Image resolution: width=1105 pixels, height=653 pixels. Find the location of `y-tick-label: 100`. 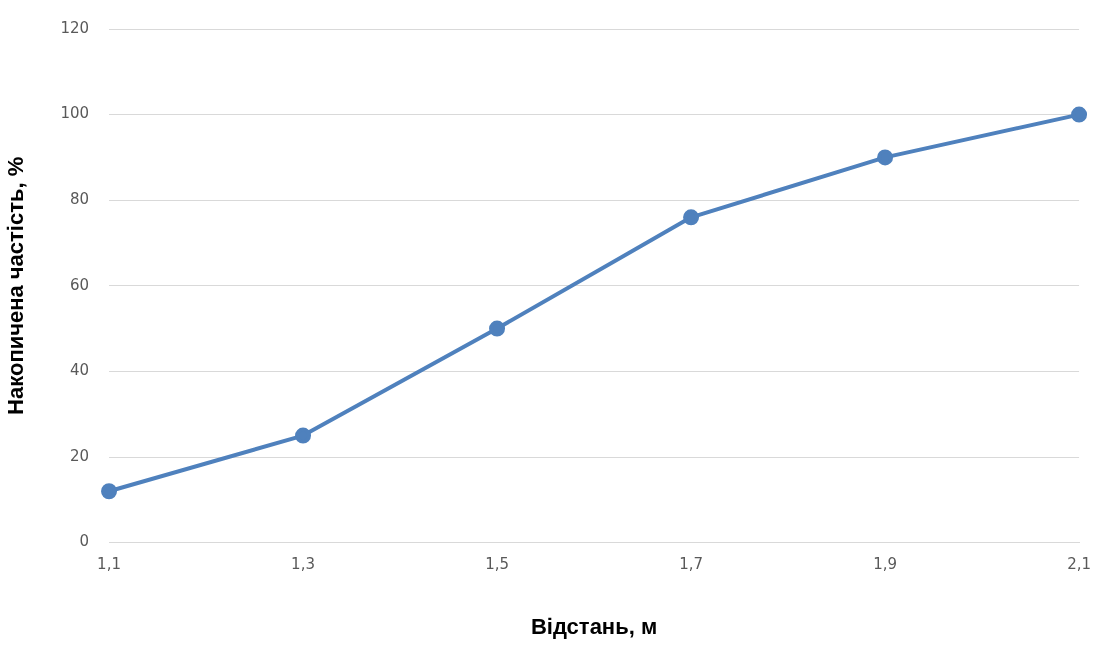

y-tick-label: 100 is located at coordinates (75, 113).